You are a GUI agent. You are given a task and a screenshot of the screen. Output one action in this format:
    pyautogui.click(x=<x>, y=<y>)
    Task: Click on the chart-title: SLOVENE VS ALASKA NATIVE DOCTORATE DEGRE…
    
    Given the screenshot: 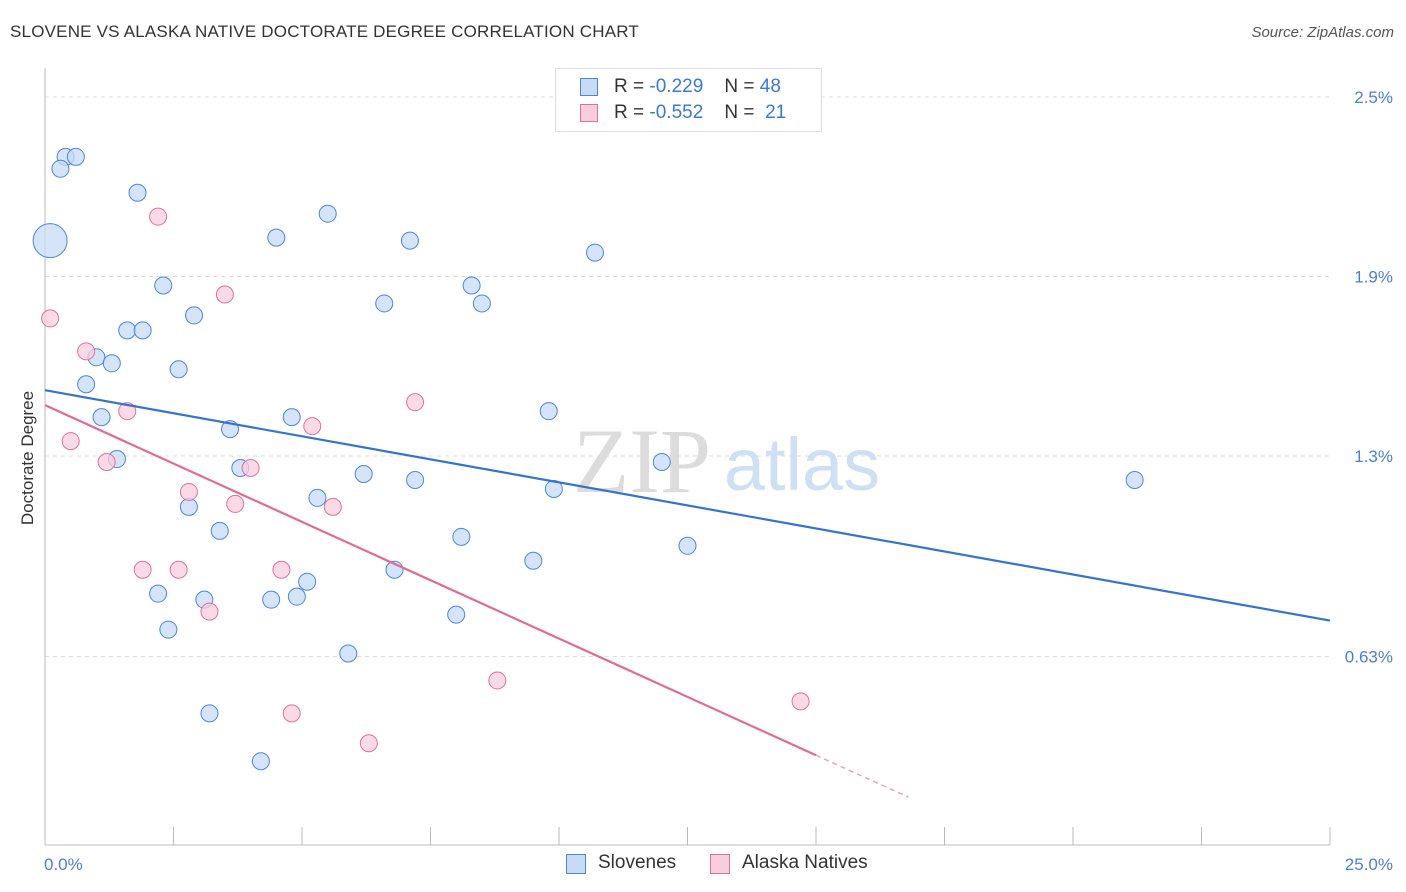 What is the action you would take?
    pyautogui.click(x=324, y=31)
    